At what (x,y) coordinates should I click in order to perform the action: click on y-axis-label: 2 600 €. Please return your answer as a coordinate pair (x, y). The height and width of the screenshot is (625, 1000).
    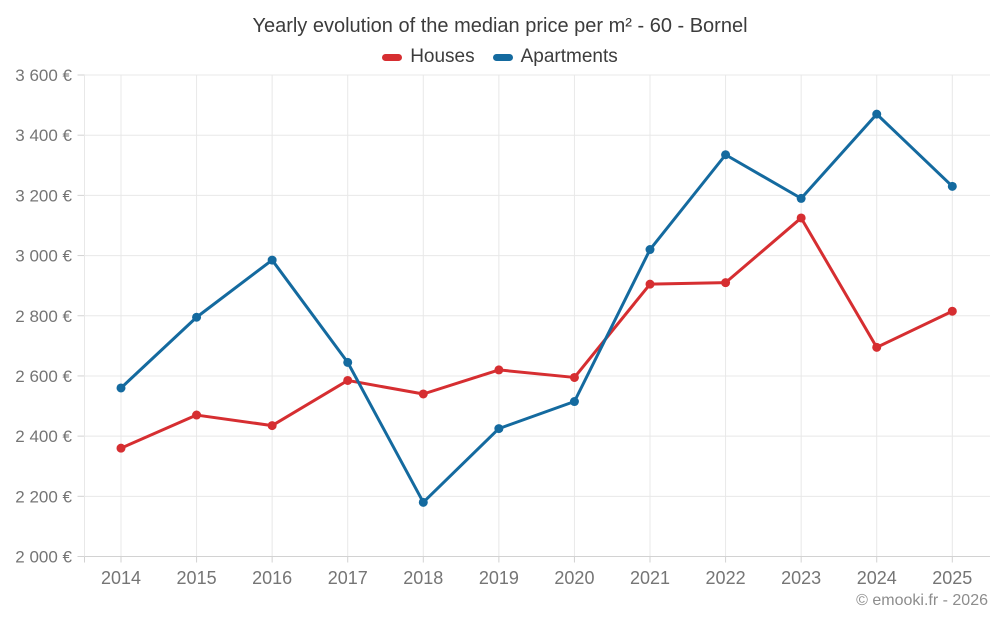
    Looking at the image, I should click on (43, 376).